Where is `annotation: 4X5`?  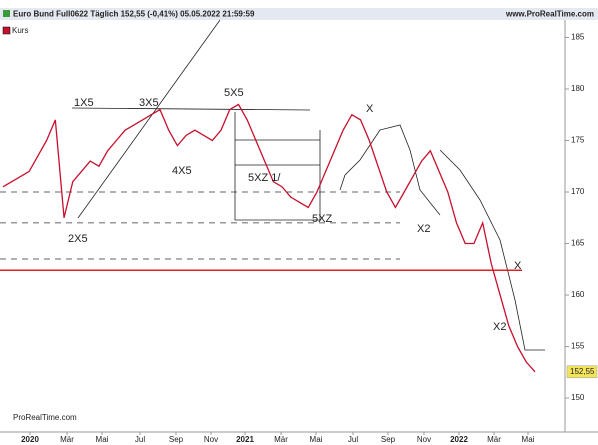 annotation: 4X5 is located at coordinates (182, 171).